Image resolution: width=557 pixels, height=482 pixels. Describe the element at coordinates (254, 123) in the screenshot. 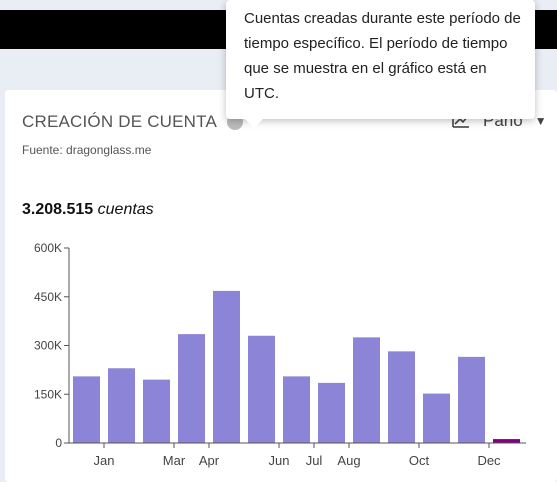

I see `tooltip-arrow` at that location.